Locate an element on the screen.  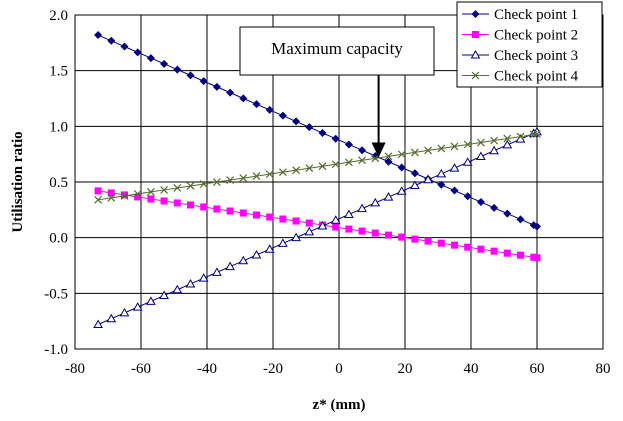
annotation: Maximum capacity is located at coordinates (337, 92).